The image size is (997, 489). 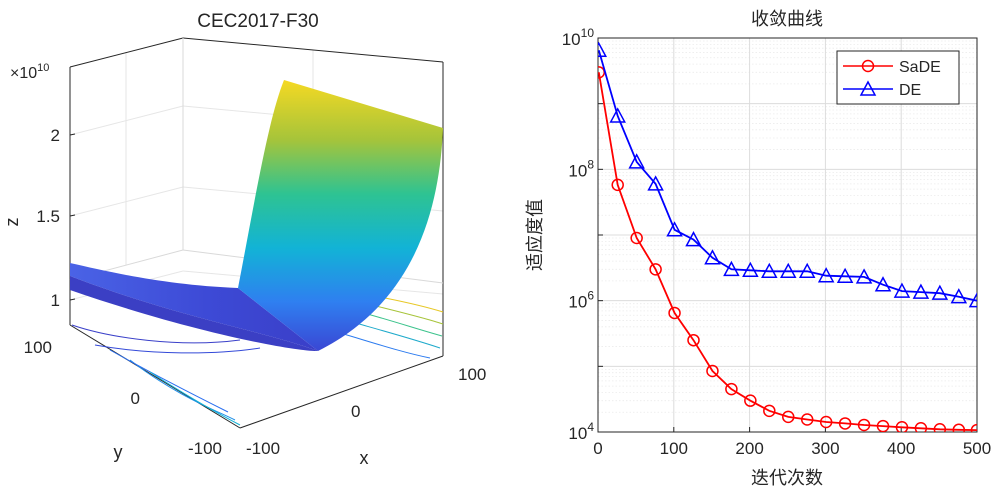 What do you see at coordinates (787, 478) in the screenshot?
I see `x-axis-label: 迭代次数` at bounding box center [787, 478].